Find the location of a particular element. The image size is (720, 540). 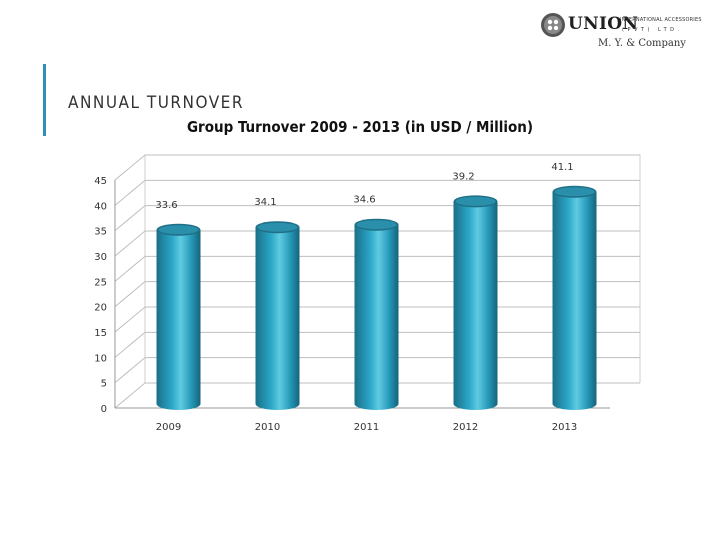

y-tick-label: 0 is located at coordinates (104, 409).